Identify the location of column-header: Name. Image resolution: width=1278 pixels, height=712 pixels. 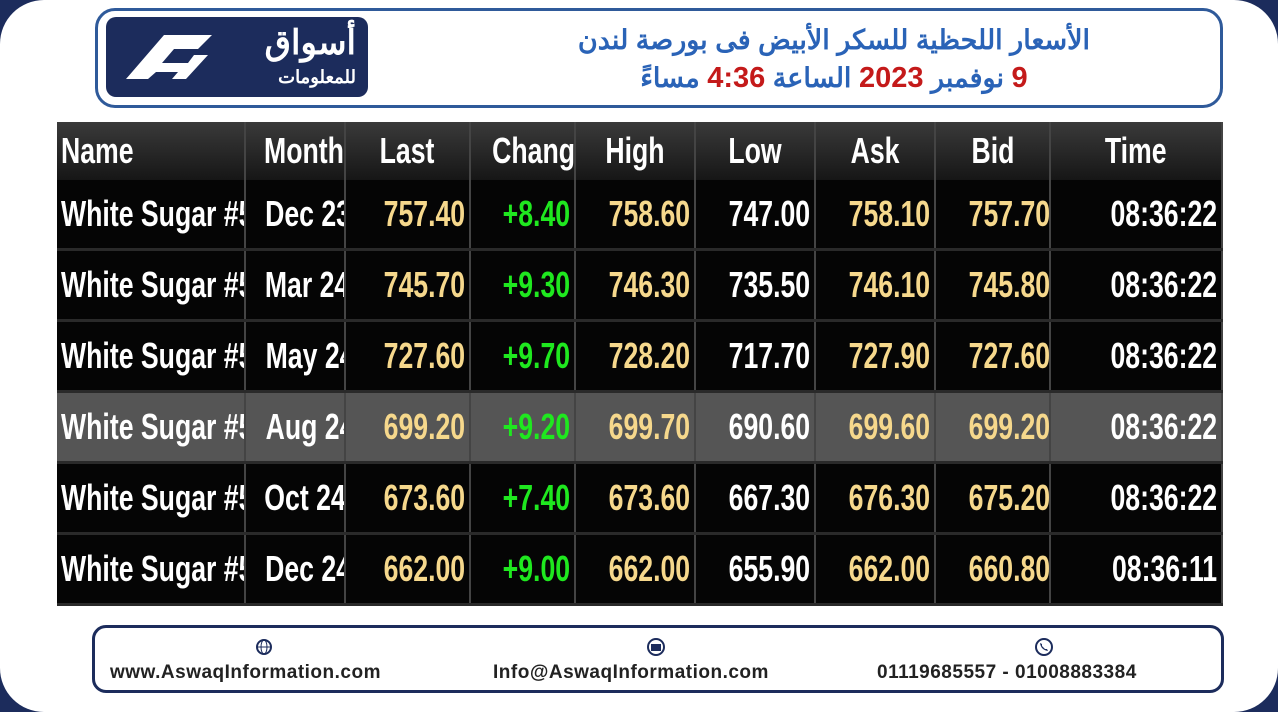
(151, 151).